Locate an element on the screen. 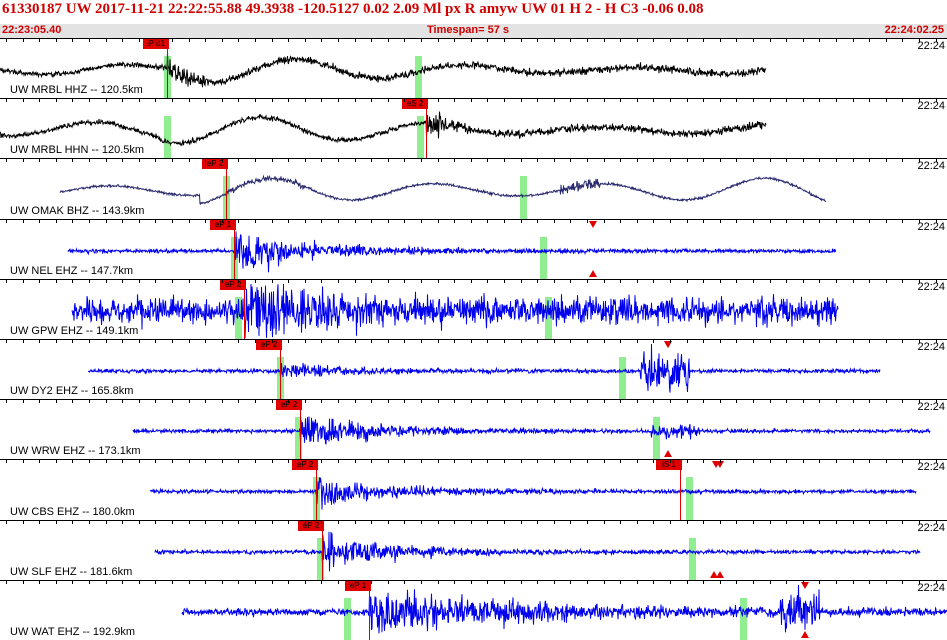 This screenshot has height=640, width=947. trace-panel: eP 2 UW DY2 EHZ -- 165.8km 22:24 is located at coordinates (473, 369).